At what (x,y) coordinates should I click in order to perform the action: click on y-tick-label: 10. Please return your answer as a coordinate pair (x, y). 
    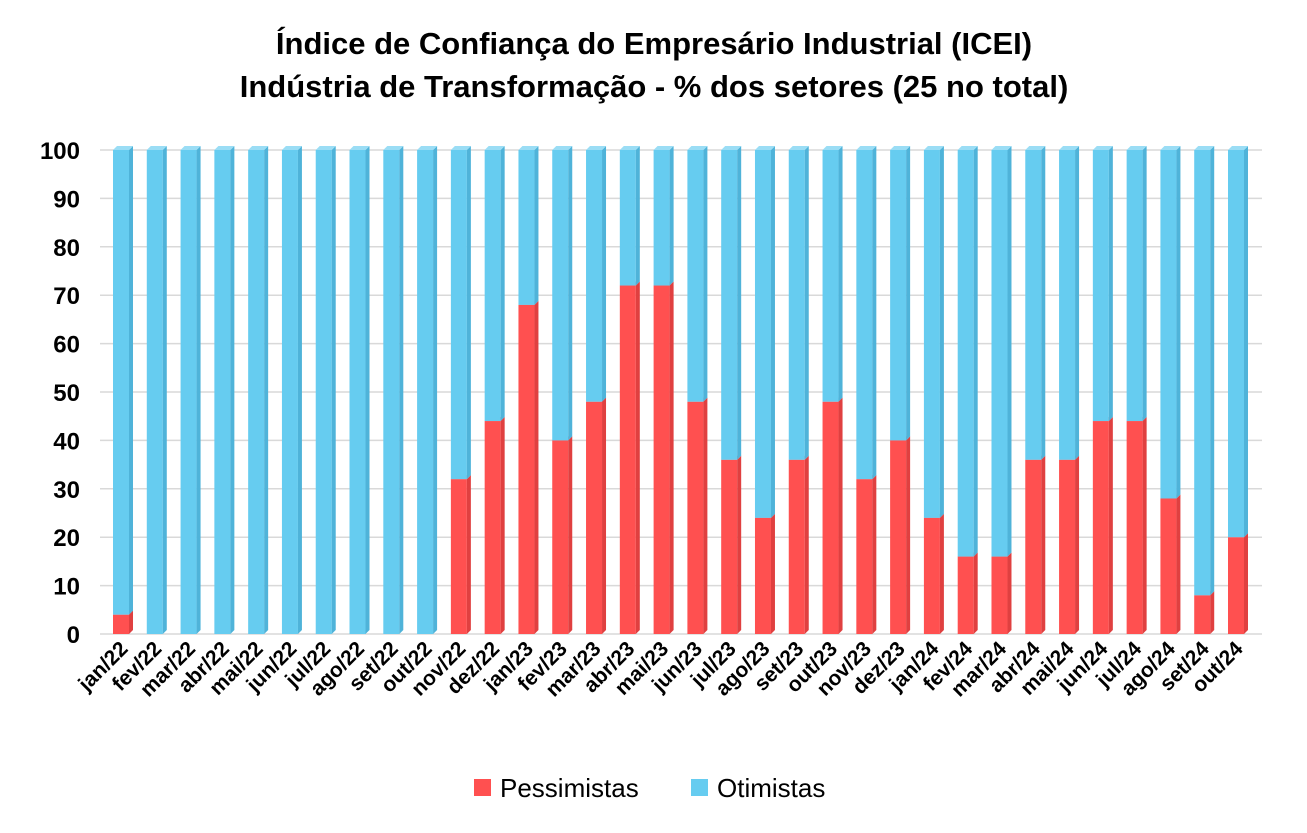
    Looking at the image, I should click on (66, 587).